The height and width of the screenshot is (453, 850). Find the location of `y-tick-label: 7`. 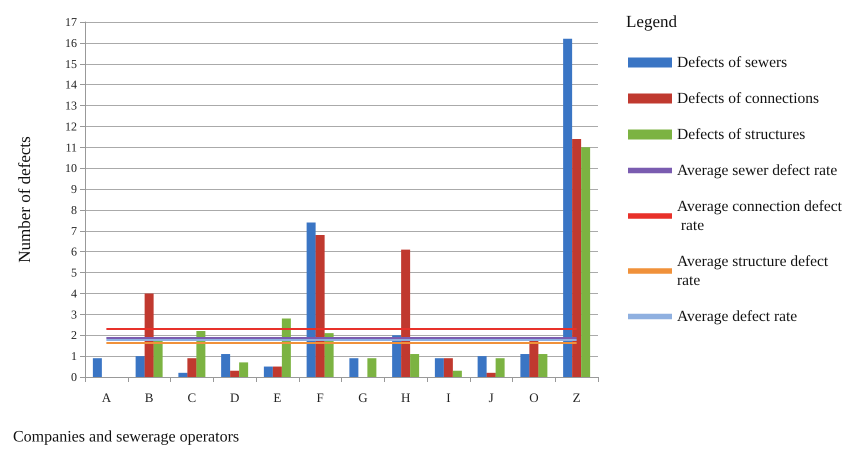

y-tick-label: 7 is located at coordinates (74, 231).